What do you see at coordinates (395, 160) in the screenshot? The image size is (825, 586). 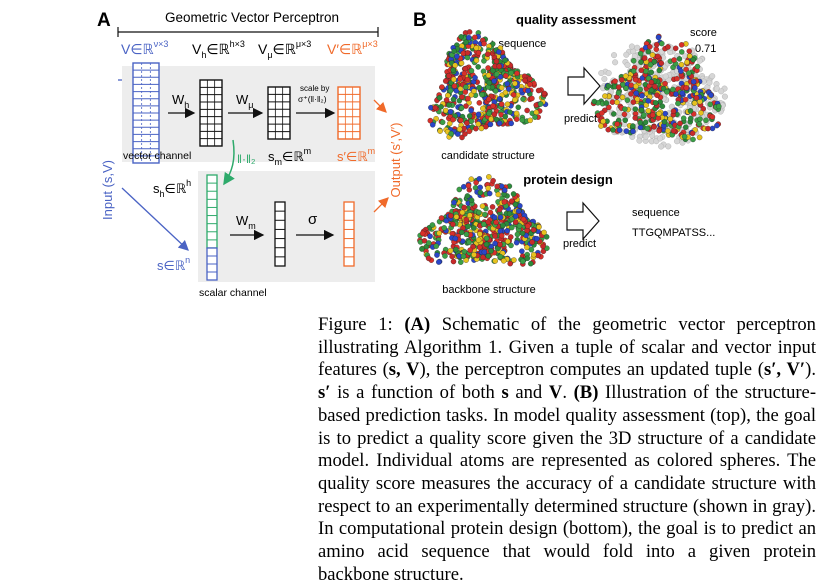 I see `output-label: Output (s′,V′)` at bounding box center [395, 160].